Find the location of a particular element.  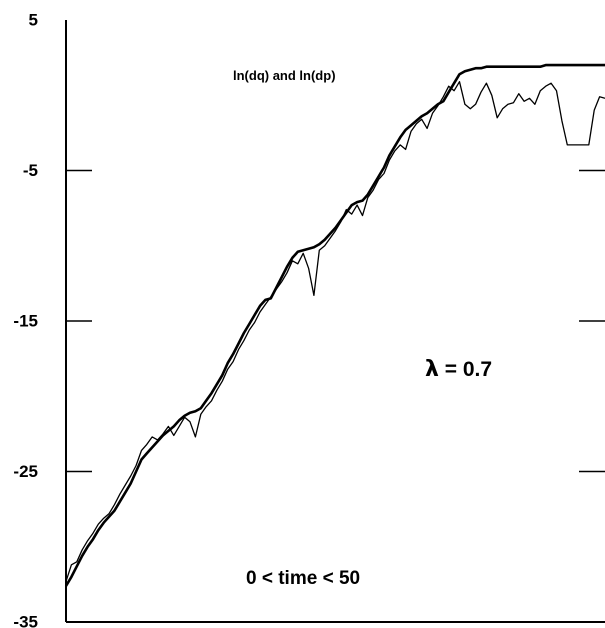

y-tick-label: -35 is located at coordinates (25, 620).